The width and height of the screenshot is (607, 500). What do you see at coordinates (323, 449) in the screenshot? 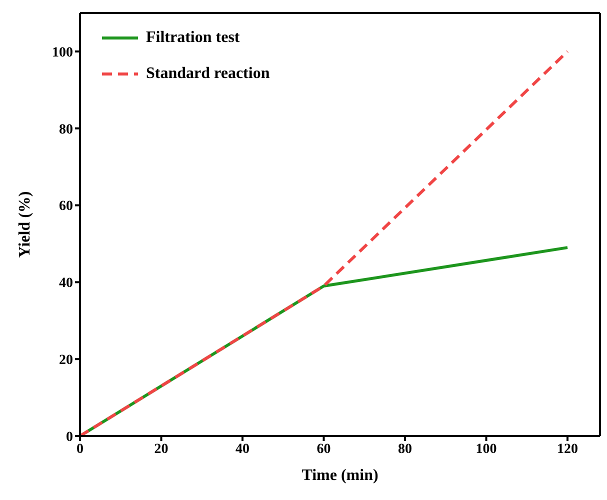
I see `x-tick-label: 60` at bounding box center [323, 449].